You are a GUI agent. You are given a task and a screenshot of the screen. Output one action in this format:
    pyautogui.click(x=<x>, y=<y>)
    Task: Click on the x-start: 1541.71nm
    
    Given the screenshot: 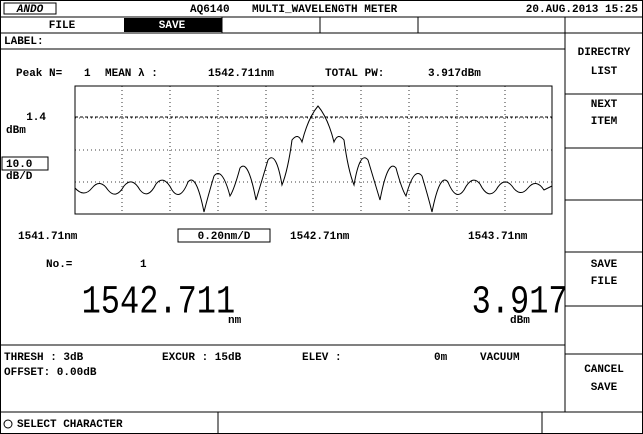 What is the action you would take?
    pyautogui.click(x=48, y=237)
    